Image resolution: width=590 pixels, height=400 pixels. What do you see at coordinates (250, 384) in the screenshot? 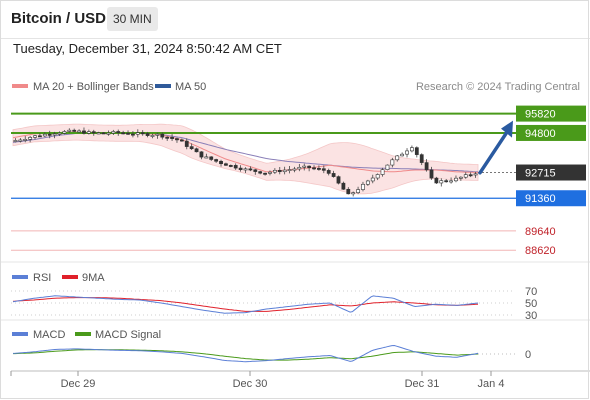
I see `x-tick-label: Dec 30` at bounding box center [250, 384].